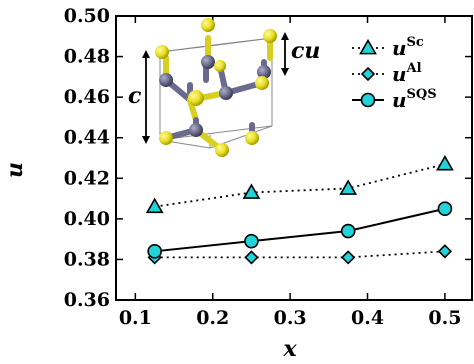 The width and height of the screenshot is (474, 364). I want to click on legend-marker-al, so click(368, 74).